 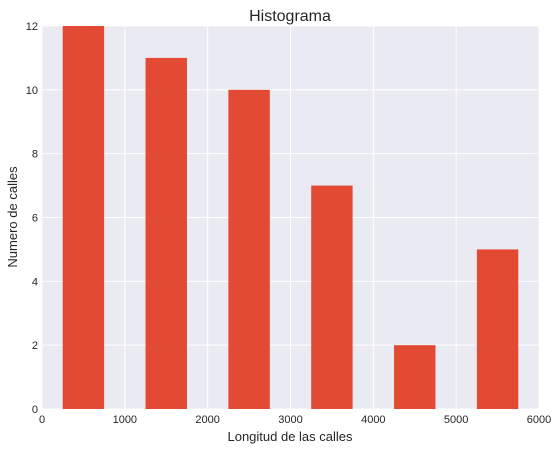 I want to click on x-tick-label: 3000, so click(x=290, y=420).